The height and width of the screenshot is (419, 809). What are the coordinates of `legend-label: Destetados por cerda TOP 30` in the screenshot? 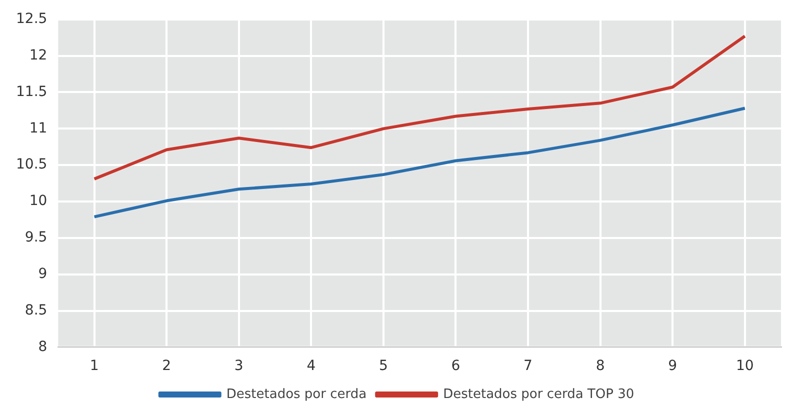 It's located at (538, 394).